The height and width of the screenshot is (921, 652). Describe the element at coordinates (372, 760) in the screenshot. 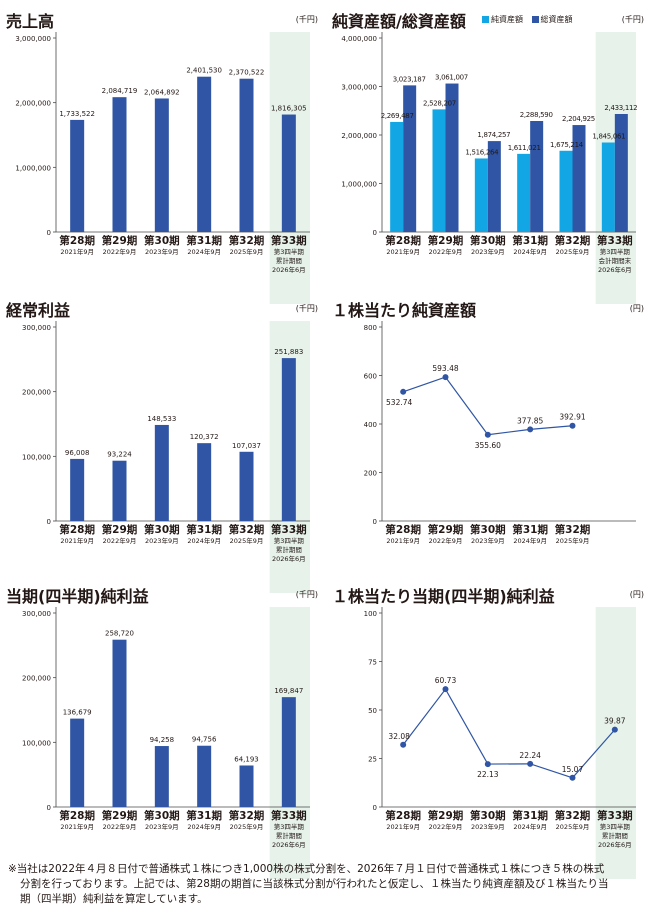

I see `y-tick-label: 25` at that location.